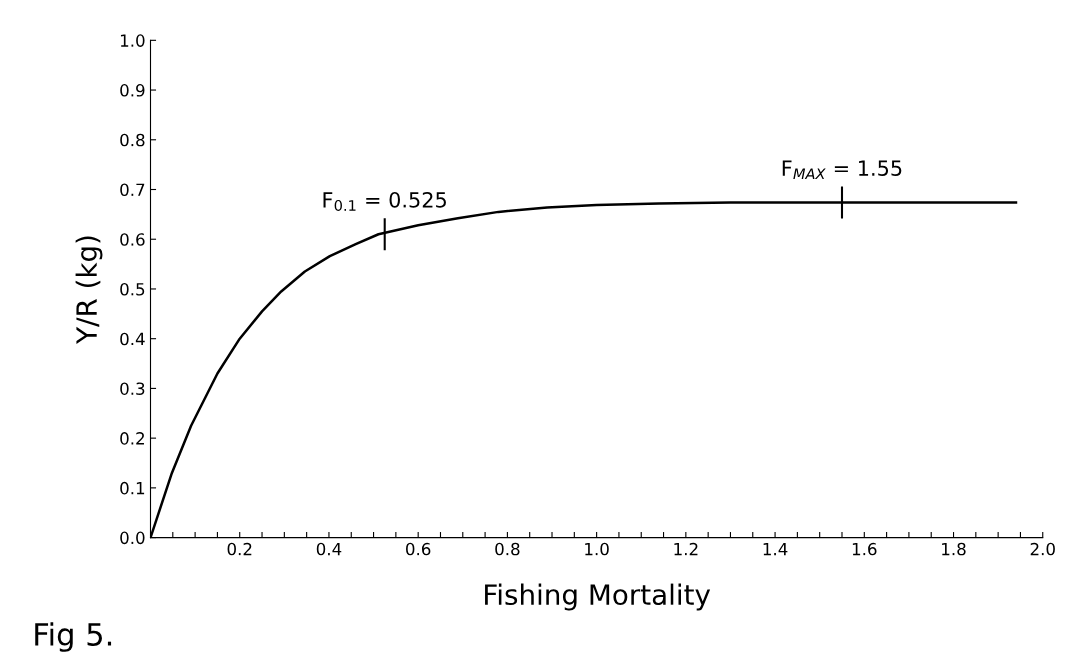  Describe the element at coordinates (686, 549) in the screenshot. I see `x-tick-label: 1.2` at that location.